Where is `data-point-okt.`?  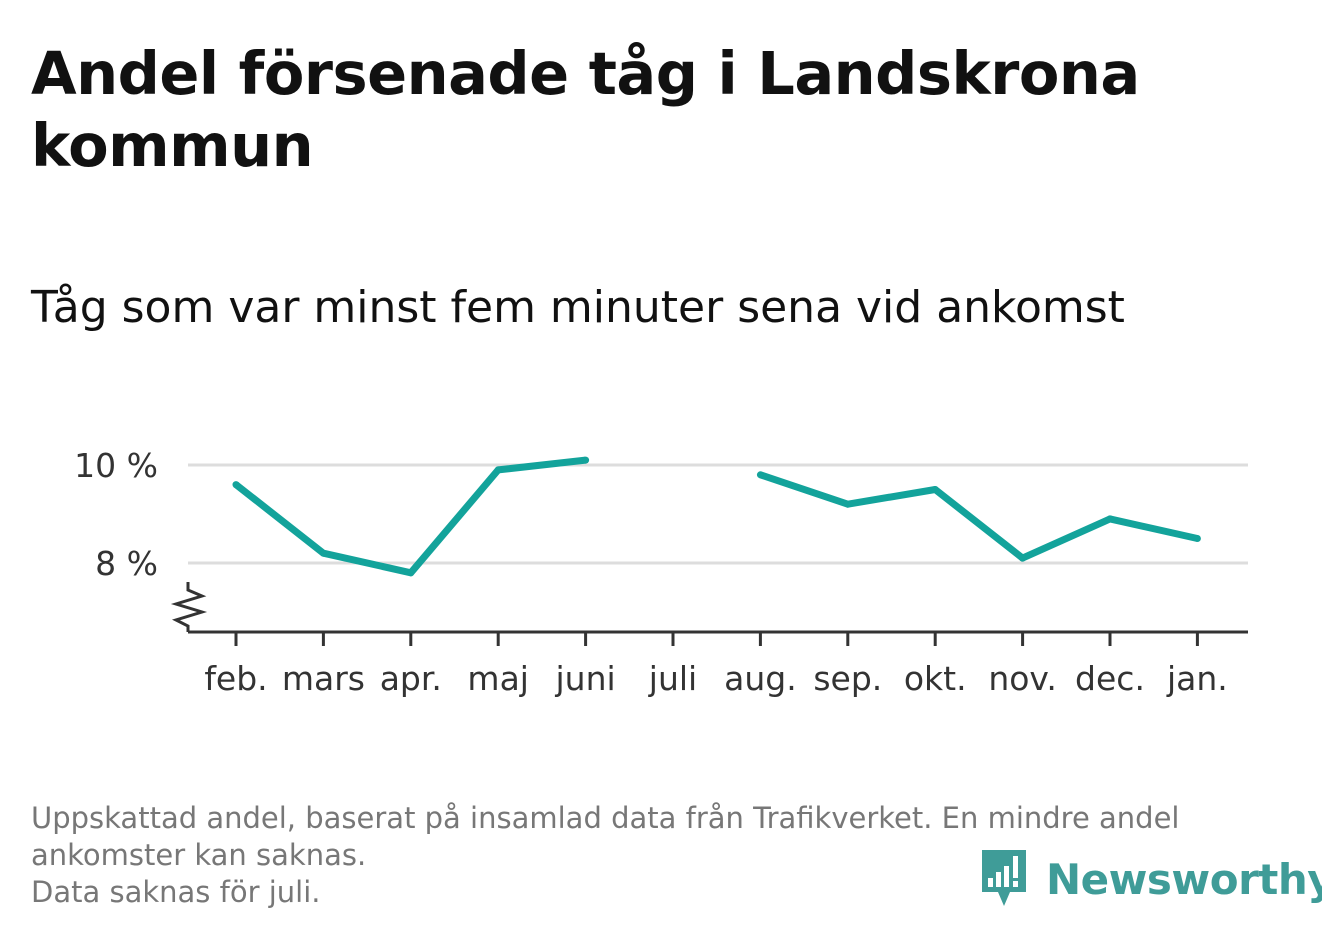
data-point-okt. is located at coordinates (935, 489).